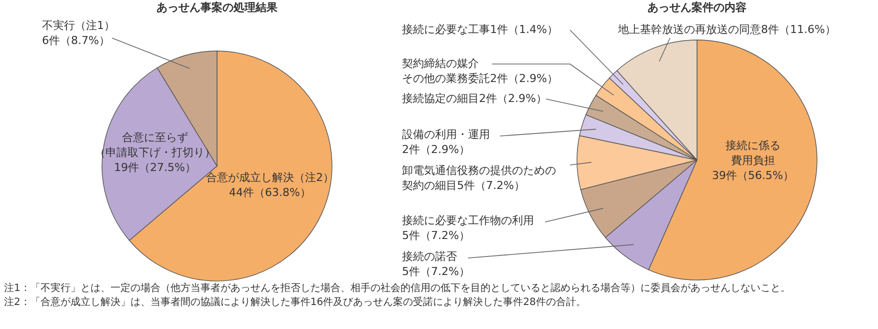 This screenshot has width=878, height=329. Describe the element at coordinates (295, 302) in the screenshot. I see `text: 注2：「合意が成立し解決」は、当事者間の協議により解決した事件16件及びあっせん案の受諾により解決した事件28件の合計。` at that location.